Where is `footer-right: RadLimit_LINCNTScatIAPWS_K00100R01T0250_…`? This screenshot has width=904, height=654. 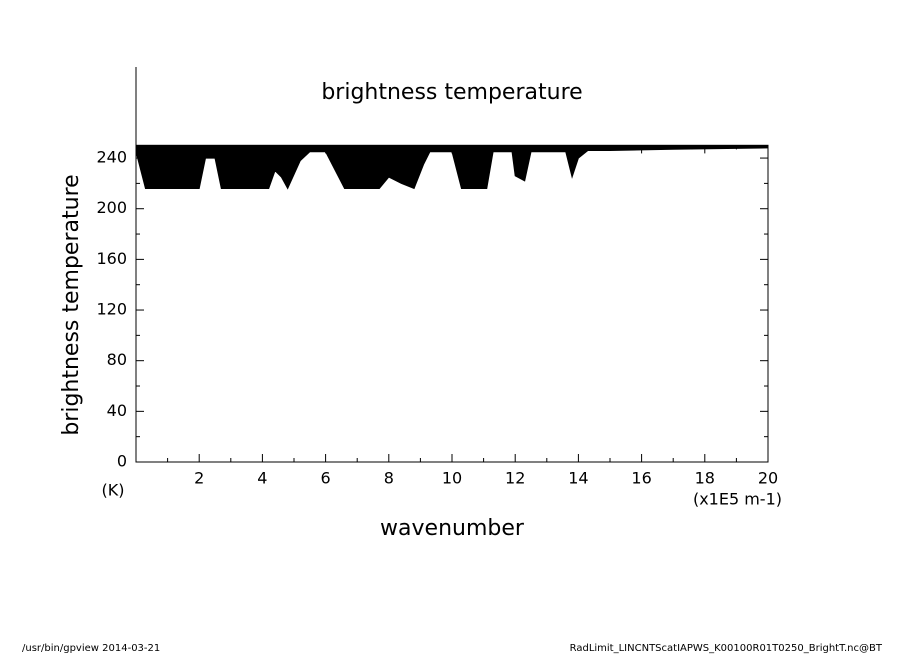
footer-right: RadLimit_LINCNTScatIAPWS_K00100R01T0250_… is located at coordinates (726, 648).